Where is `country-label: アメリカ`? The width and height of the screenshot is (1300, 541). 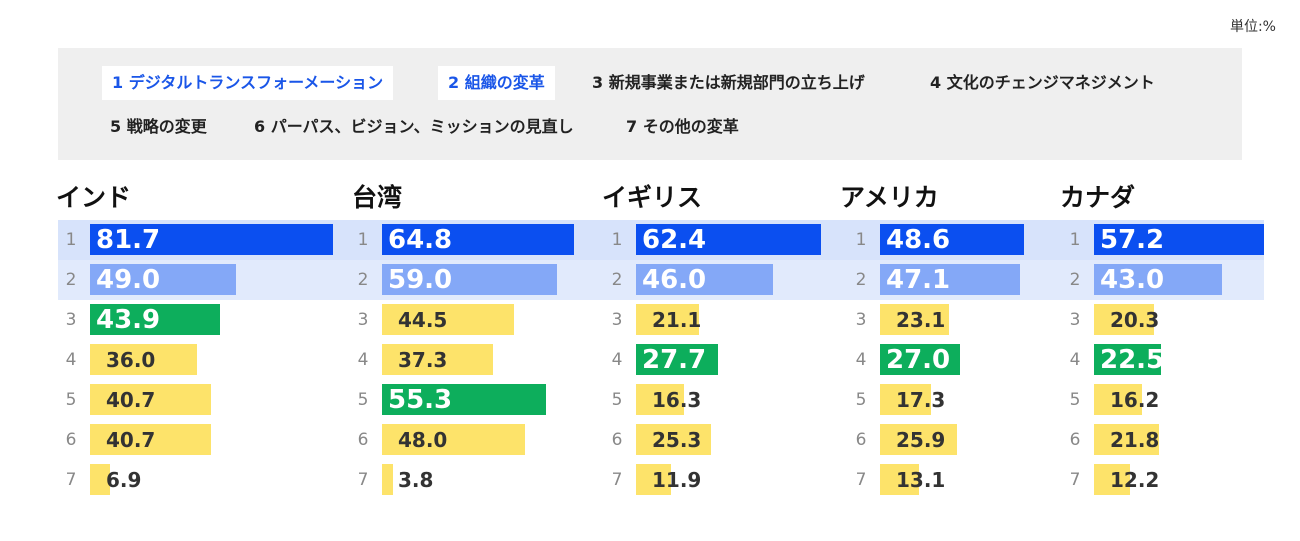
country-label: アメリカ is located at coordinates (889, 197).